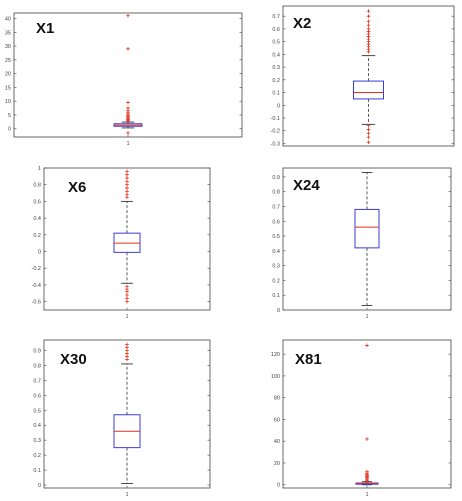  What do you see at coordinates (121, 243) in the screenshot?
I see `chart-panel: -0.6 -0.4 -0.2 0 0.2 0.4 0.6 0.8 1 1 X6` at bounding box center [121, 243].